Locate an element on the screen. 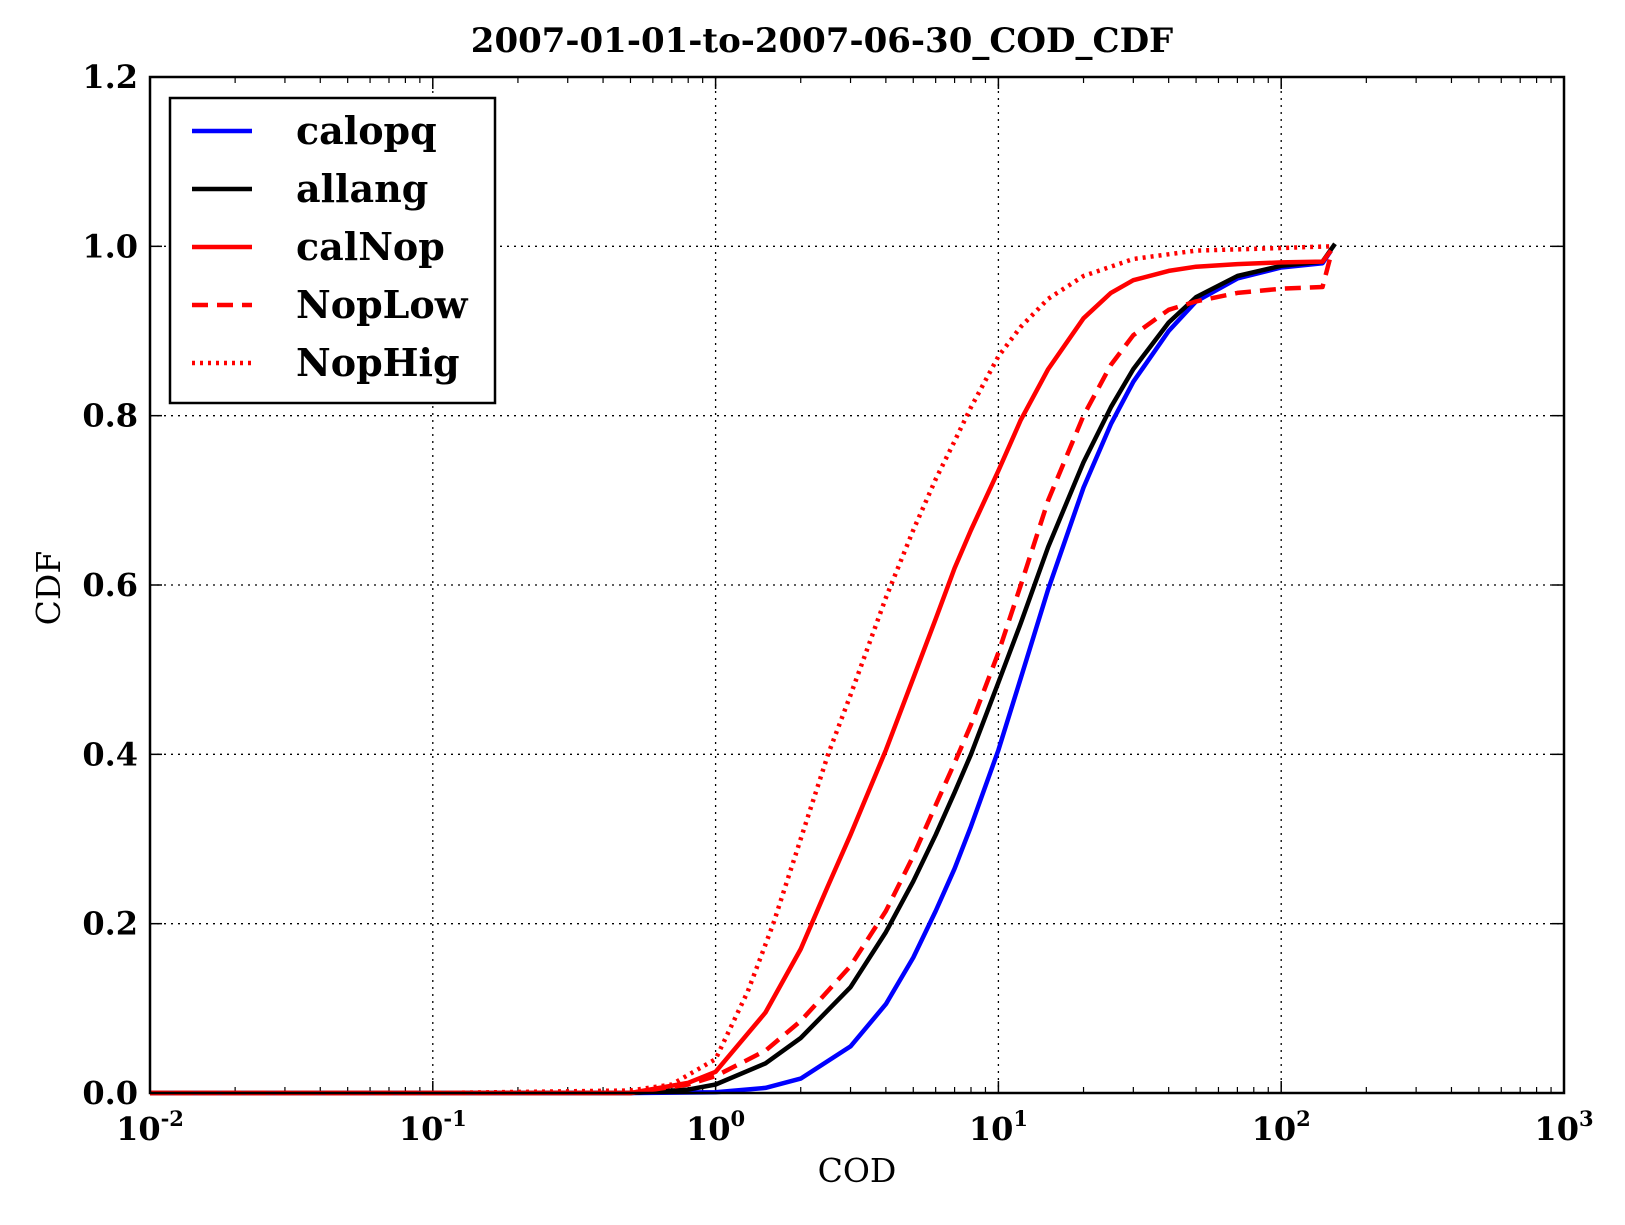 Image resolution: width=1625 pixels, height=1225 pixels. y-tick-label: 0.4 is located at coordinates (110, 754).